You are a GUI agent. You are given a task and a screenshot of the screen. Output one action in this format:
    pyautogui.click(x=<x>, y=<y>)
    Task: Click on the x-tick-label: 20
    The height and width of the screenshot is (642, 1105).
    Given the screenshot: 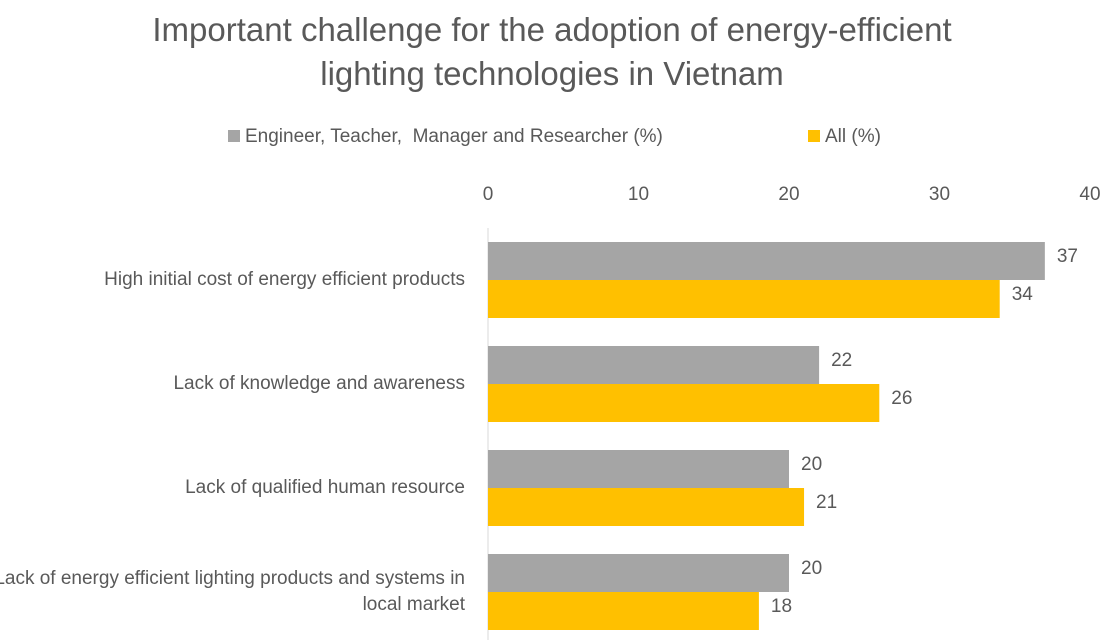 What is the action you would take?
    pyautogui.click(x=788, y=194)
    